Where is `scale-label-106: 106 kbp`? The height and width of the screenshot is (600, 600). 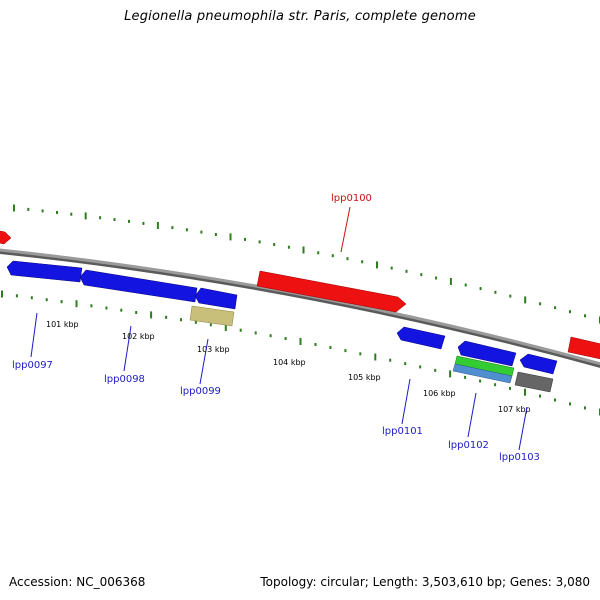 scale-label-106: 106 kbp is located at coordinates (439, 393).